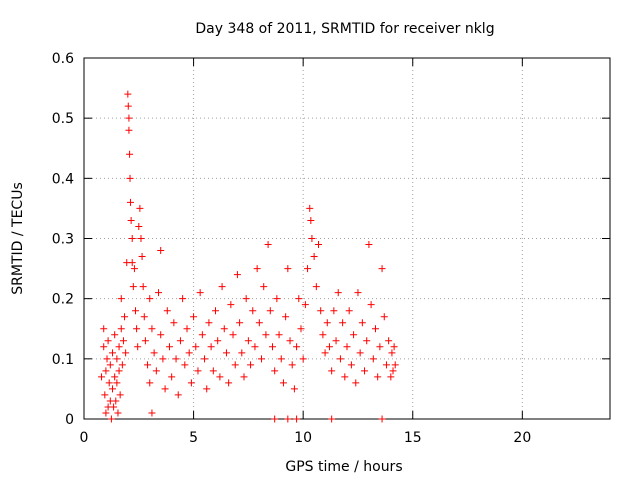 This screenshot has width=640, height=480. What do you see at coordinates (343, 467) in the screenshot?
I see `x-axis-label: GPS time / hours` at bounding box center [343, 467].